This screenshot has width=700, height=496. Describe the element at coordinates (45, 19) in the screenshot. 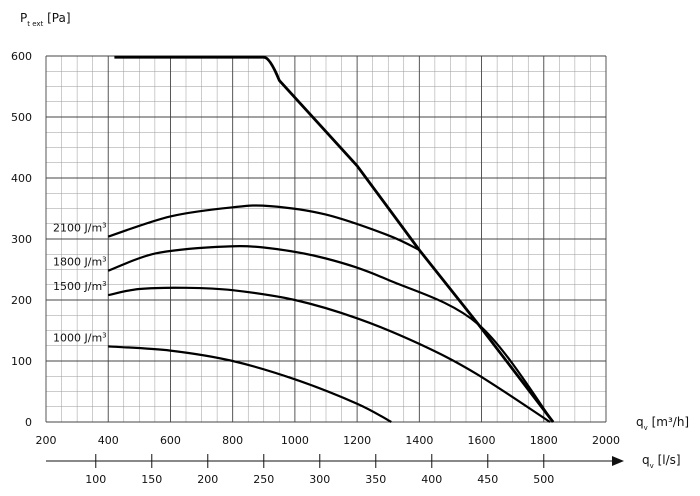

I see `y-axis-title: Pt ext [Pa]` at that location.